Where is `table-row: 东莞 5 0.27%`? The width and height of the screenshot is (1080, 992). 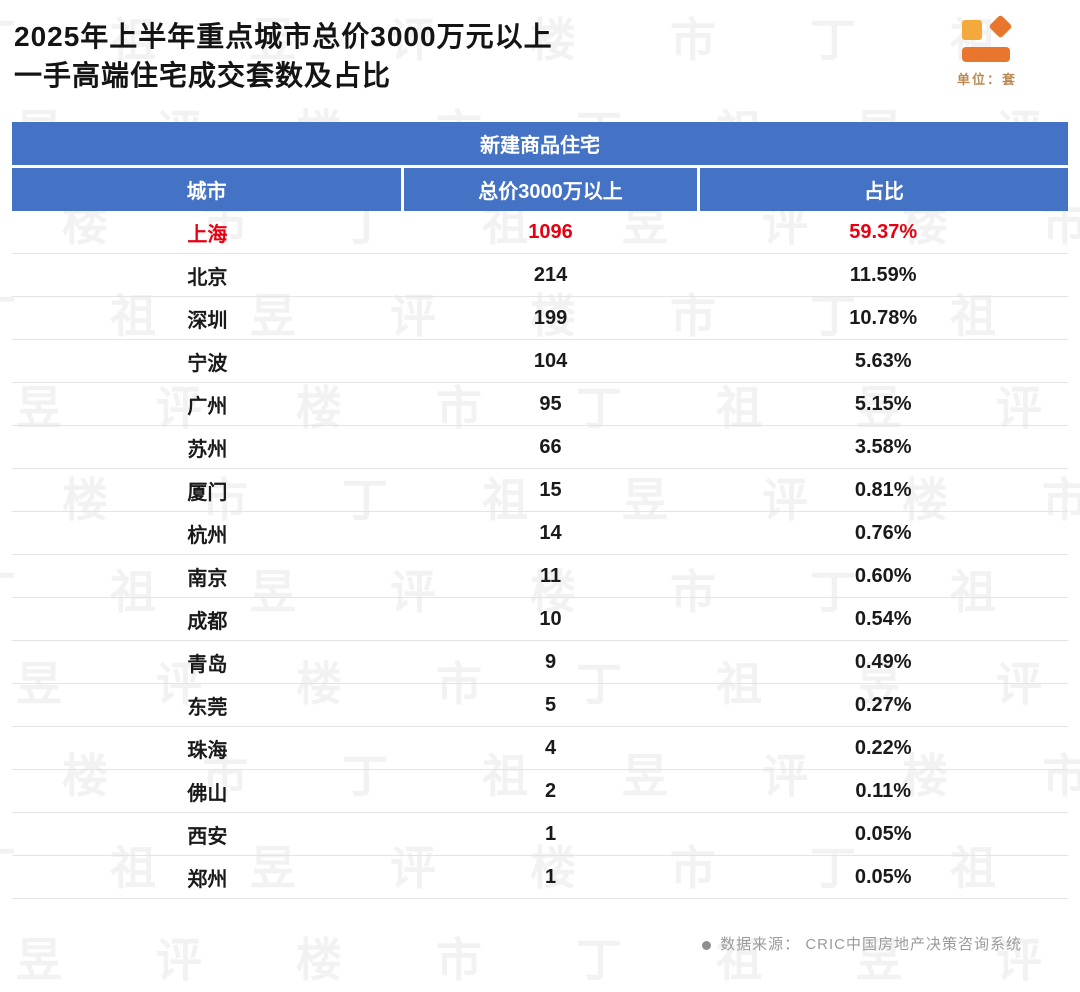 table-row: 东莞 5 0.27% is located at coordinates (540, 705).